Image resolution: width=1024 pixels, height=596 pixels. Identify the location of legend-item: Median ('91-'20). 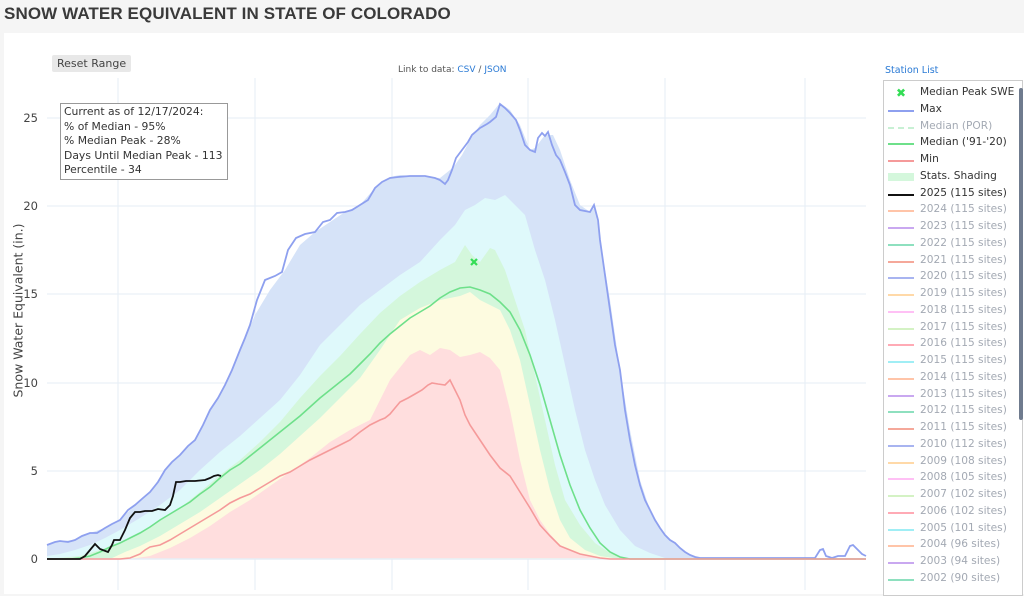
(949, 143).